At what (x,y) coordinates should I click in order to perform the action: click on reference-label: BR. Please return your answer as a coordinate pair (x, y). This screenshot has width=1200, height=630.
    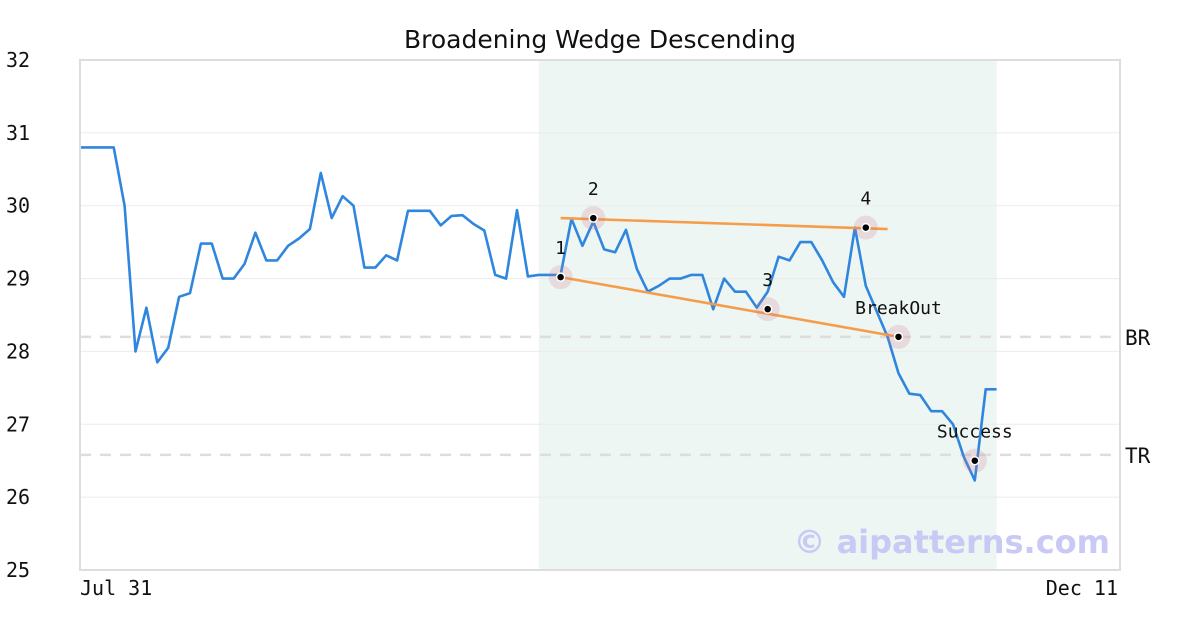
    Looking at the image, I should click on (1138, 338).